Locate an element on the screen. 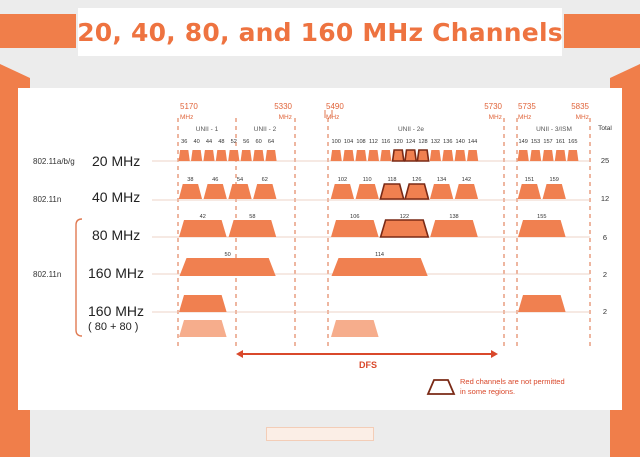  channel-number: 134 is located at coordinates (441, 180).